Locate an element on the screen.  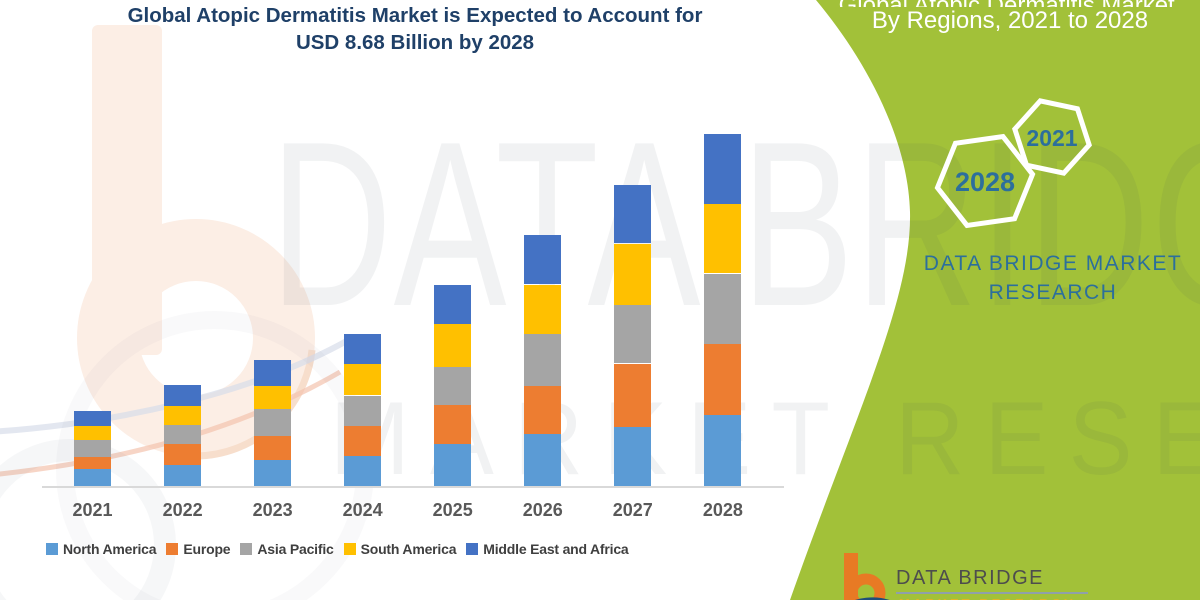
bar-2028-segment-europe is located at coordinates (723, 379).